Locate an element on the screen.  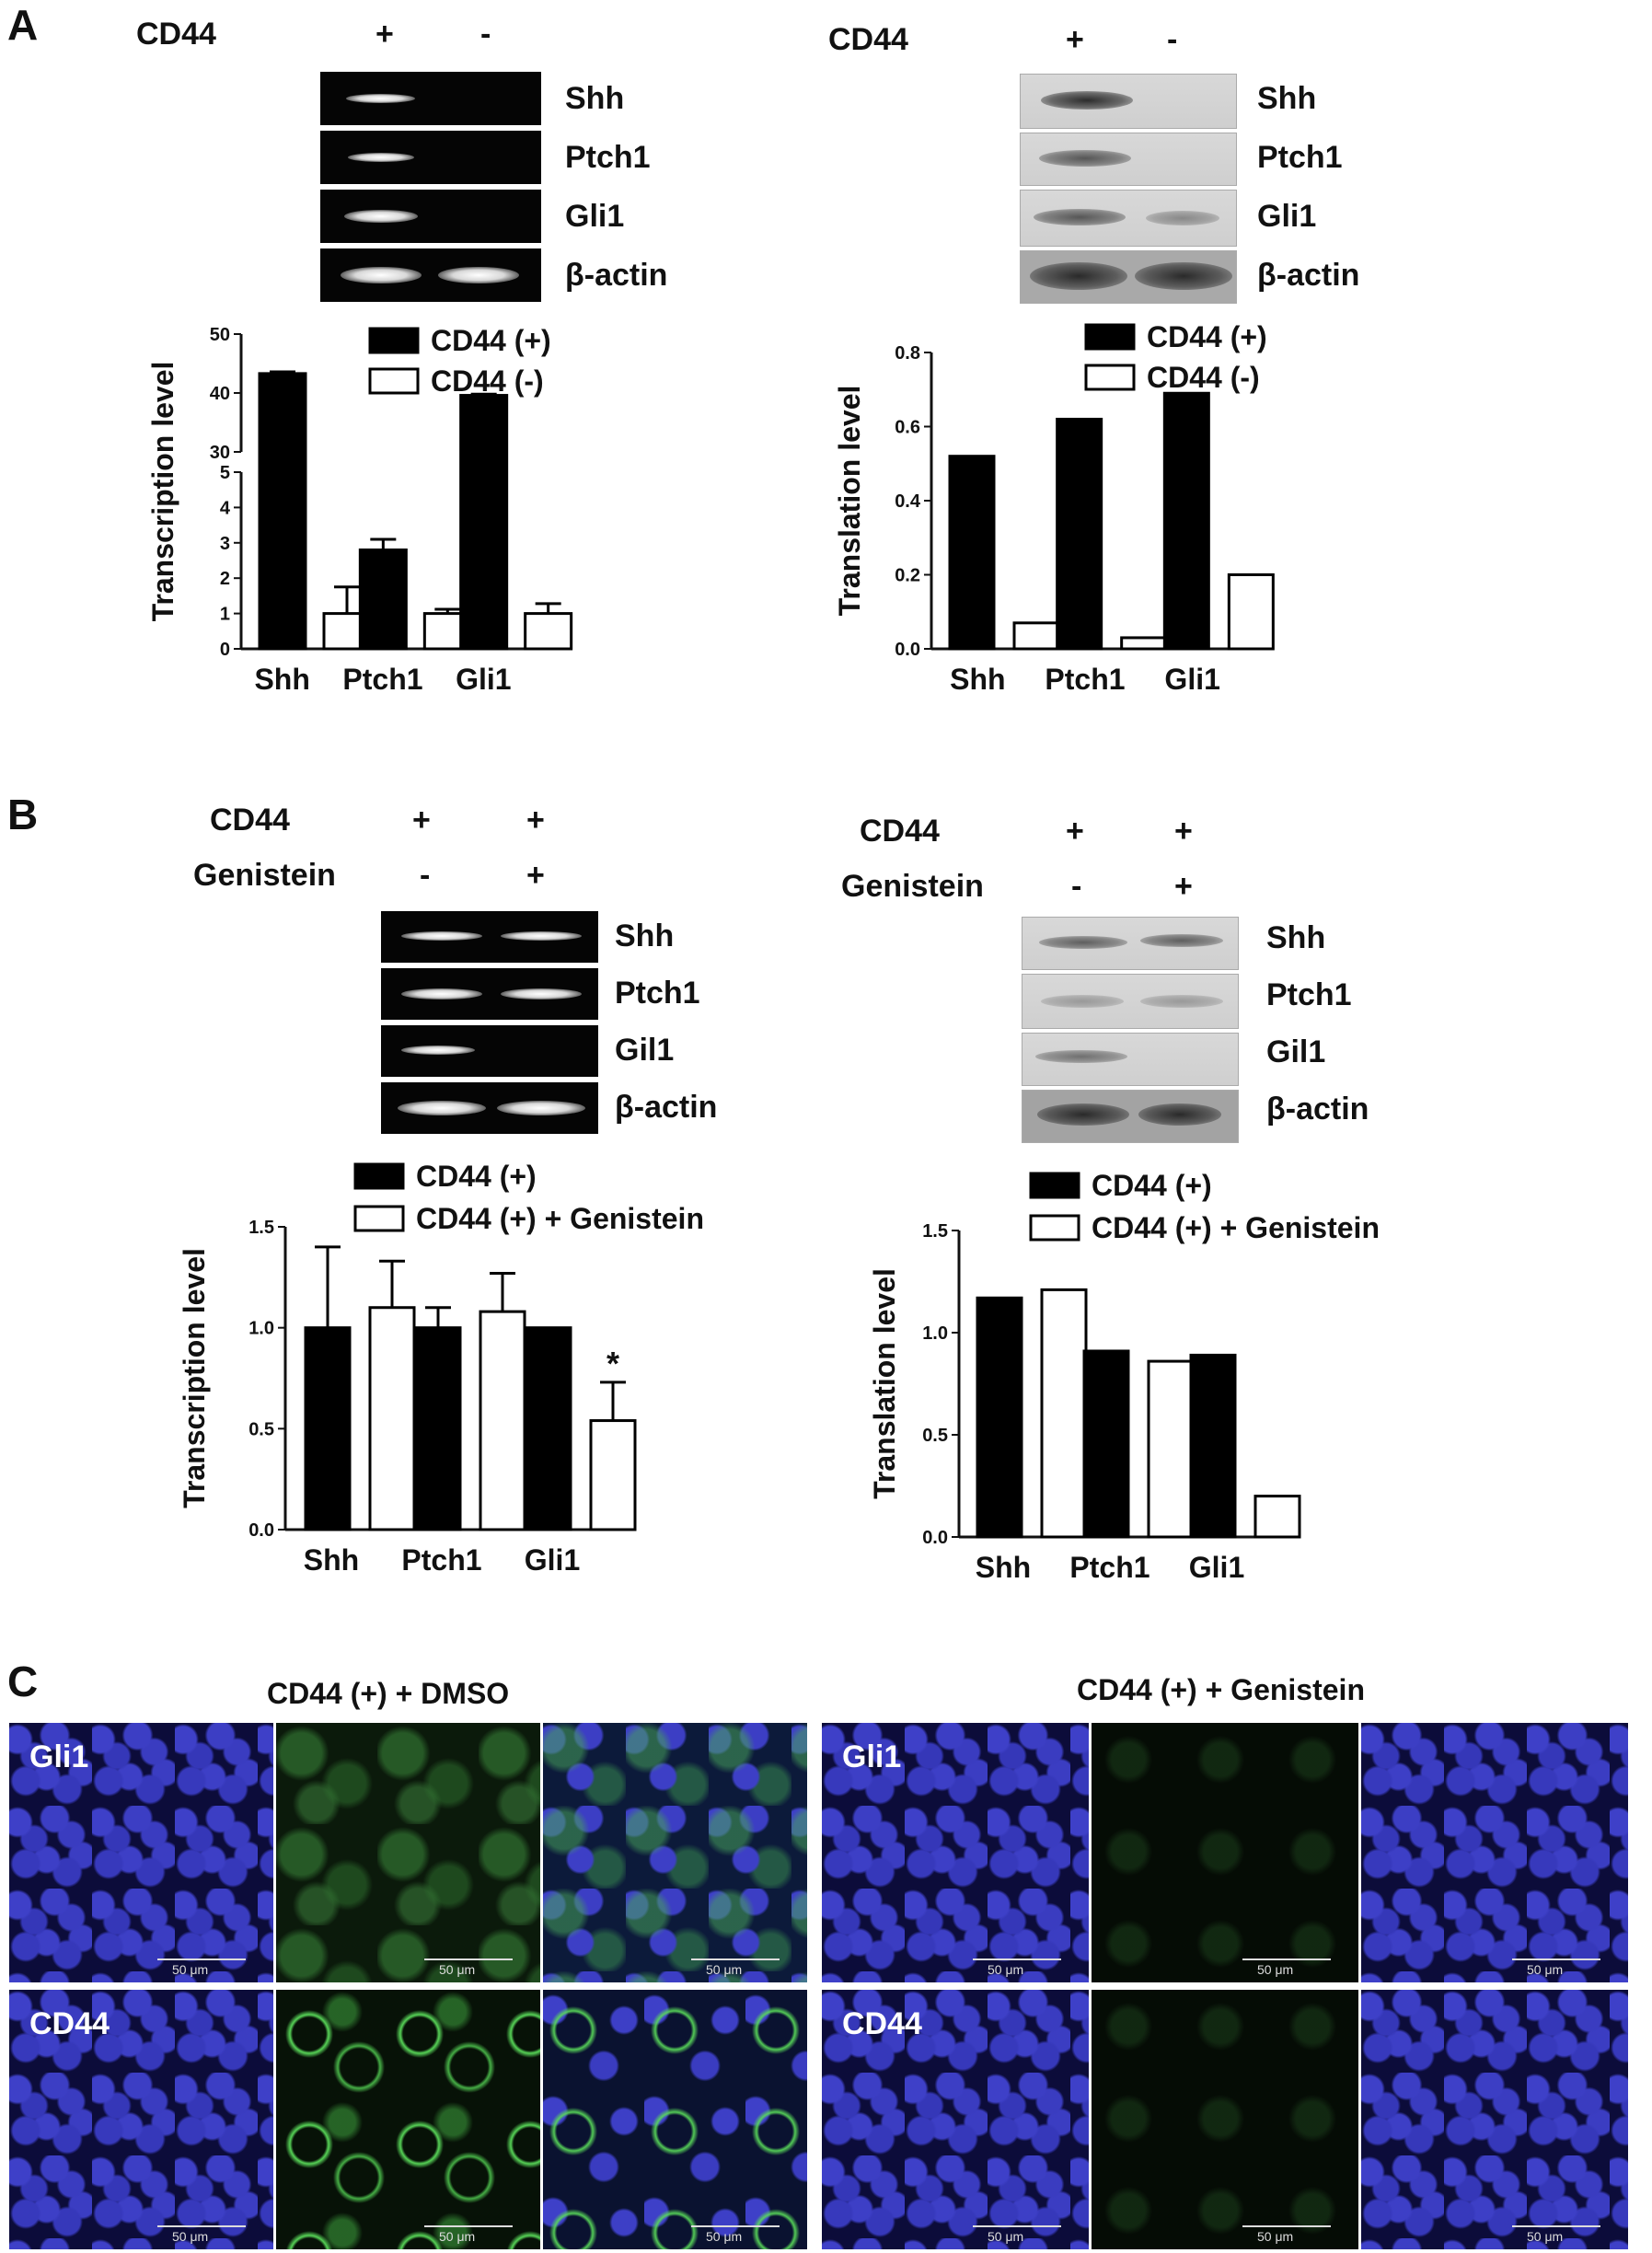
bar-cd44-genistein-shh is located at coordinates (1064, 1413).